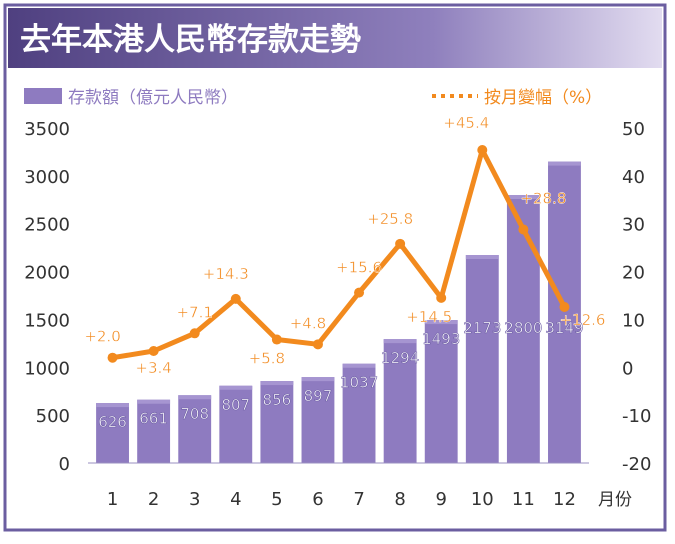 The image size is (675, 544). Describe the element at coordinates (633, 320) in the screenshot. I see `y-right-tick-label: 10` at that location.